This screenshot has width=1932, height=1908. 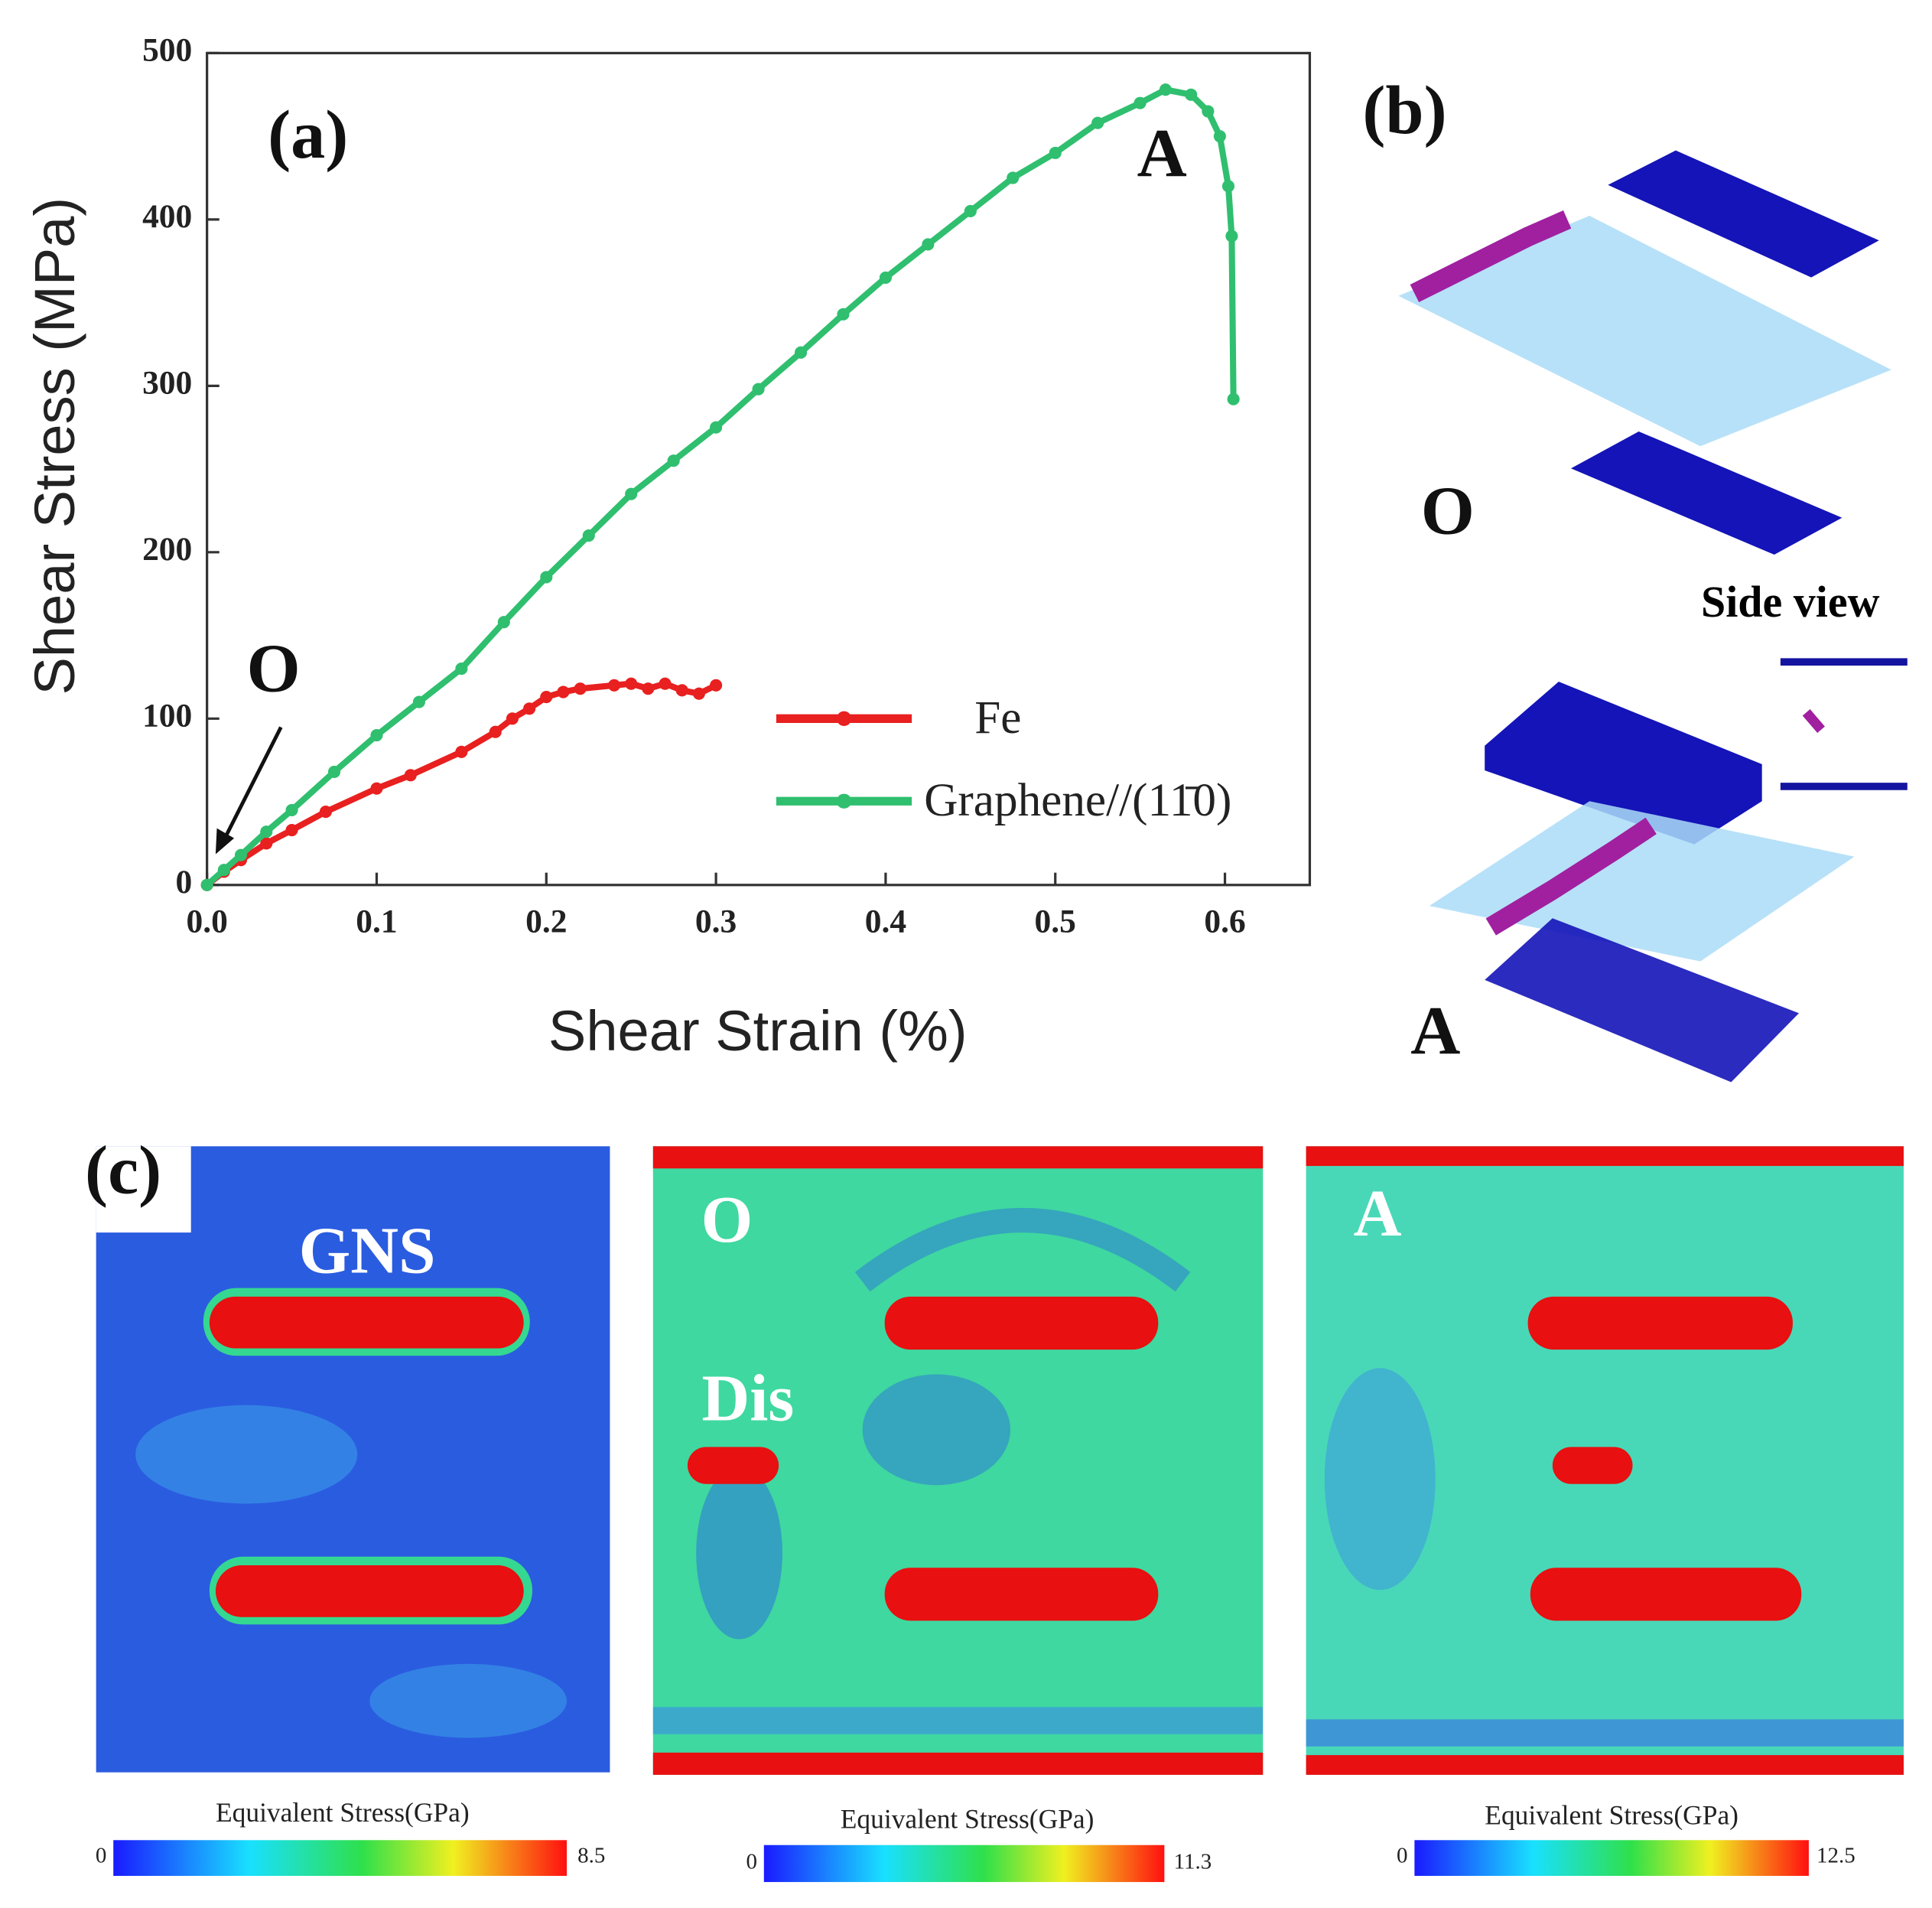 I want to click on colorbar-max: 8.5, so click(x=591, y=1855).